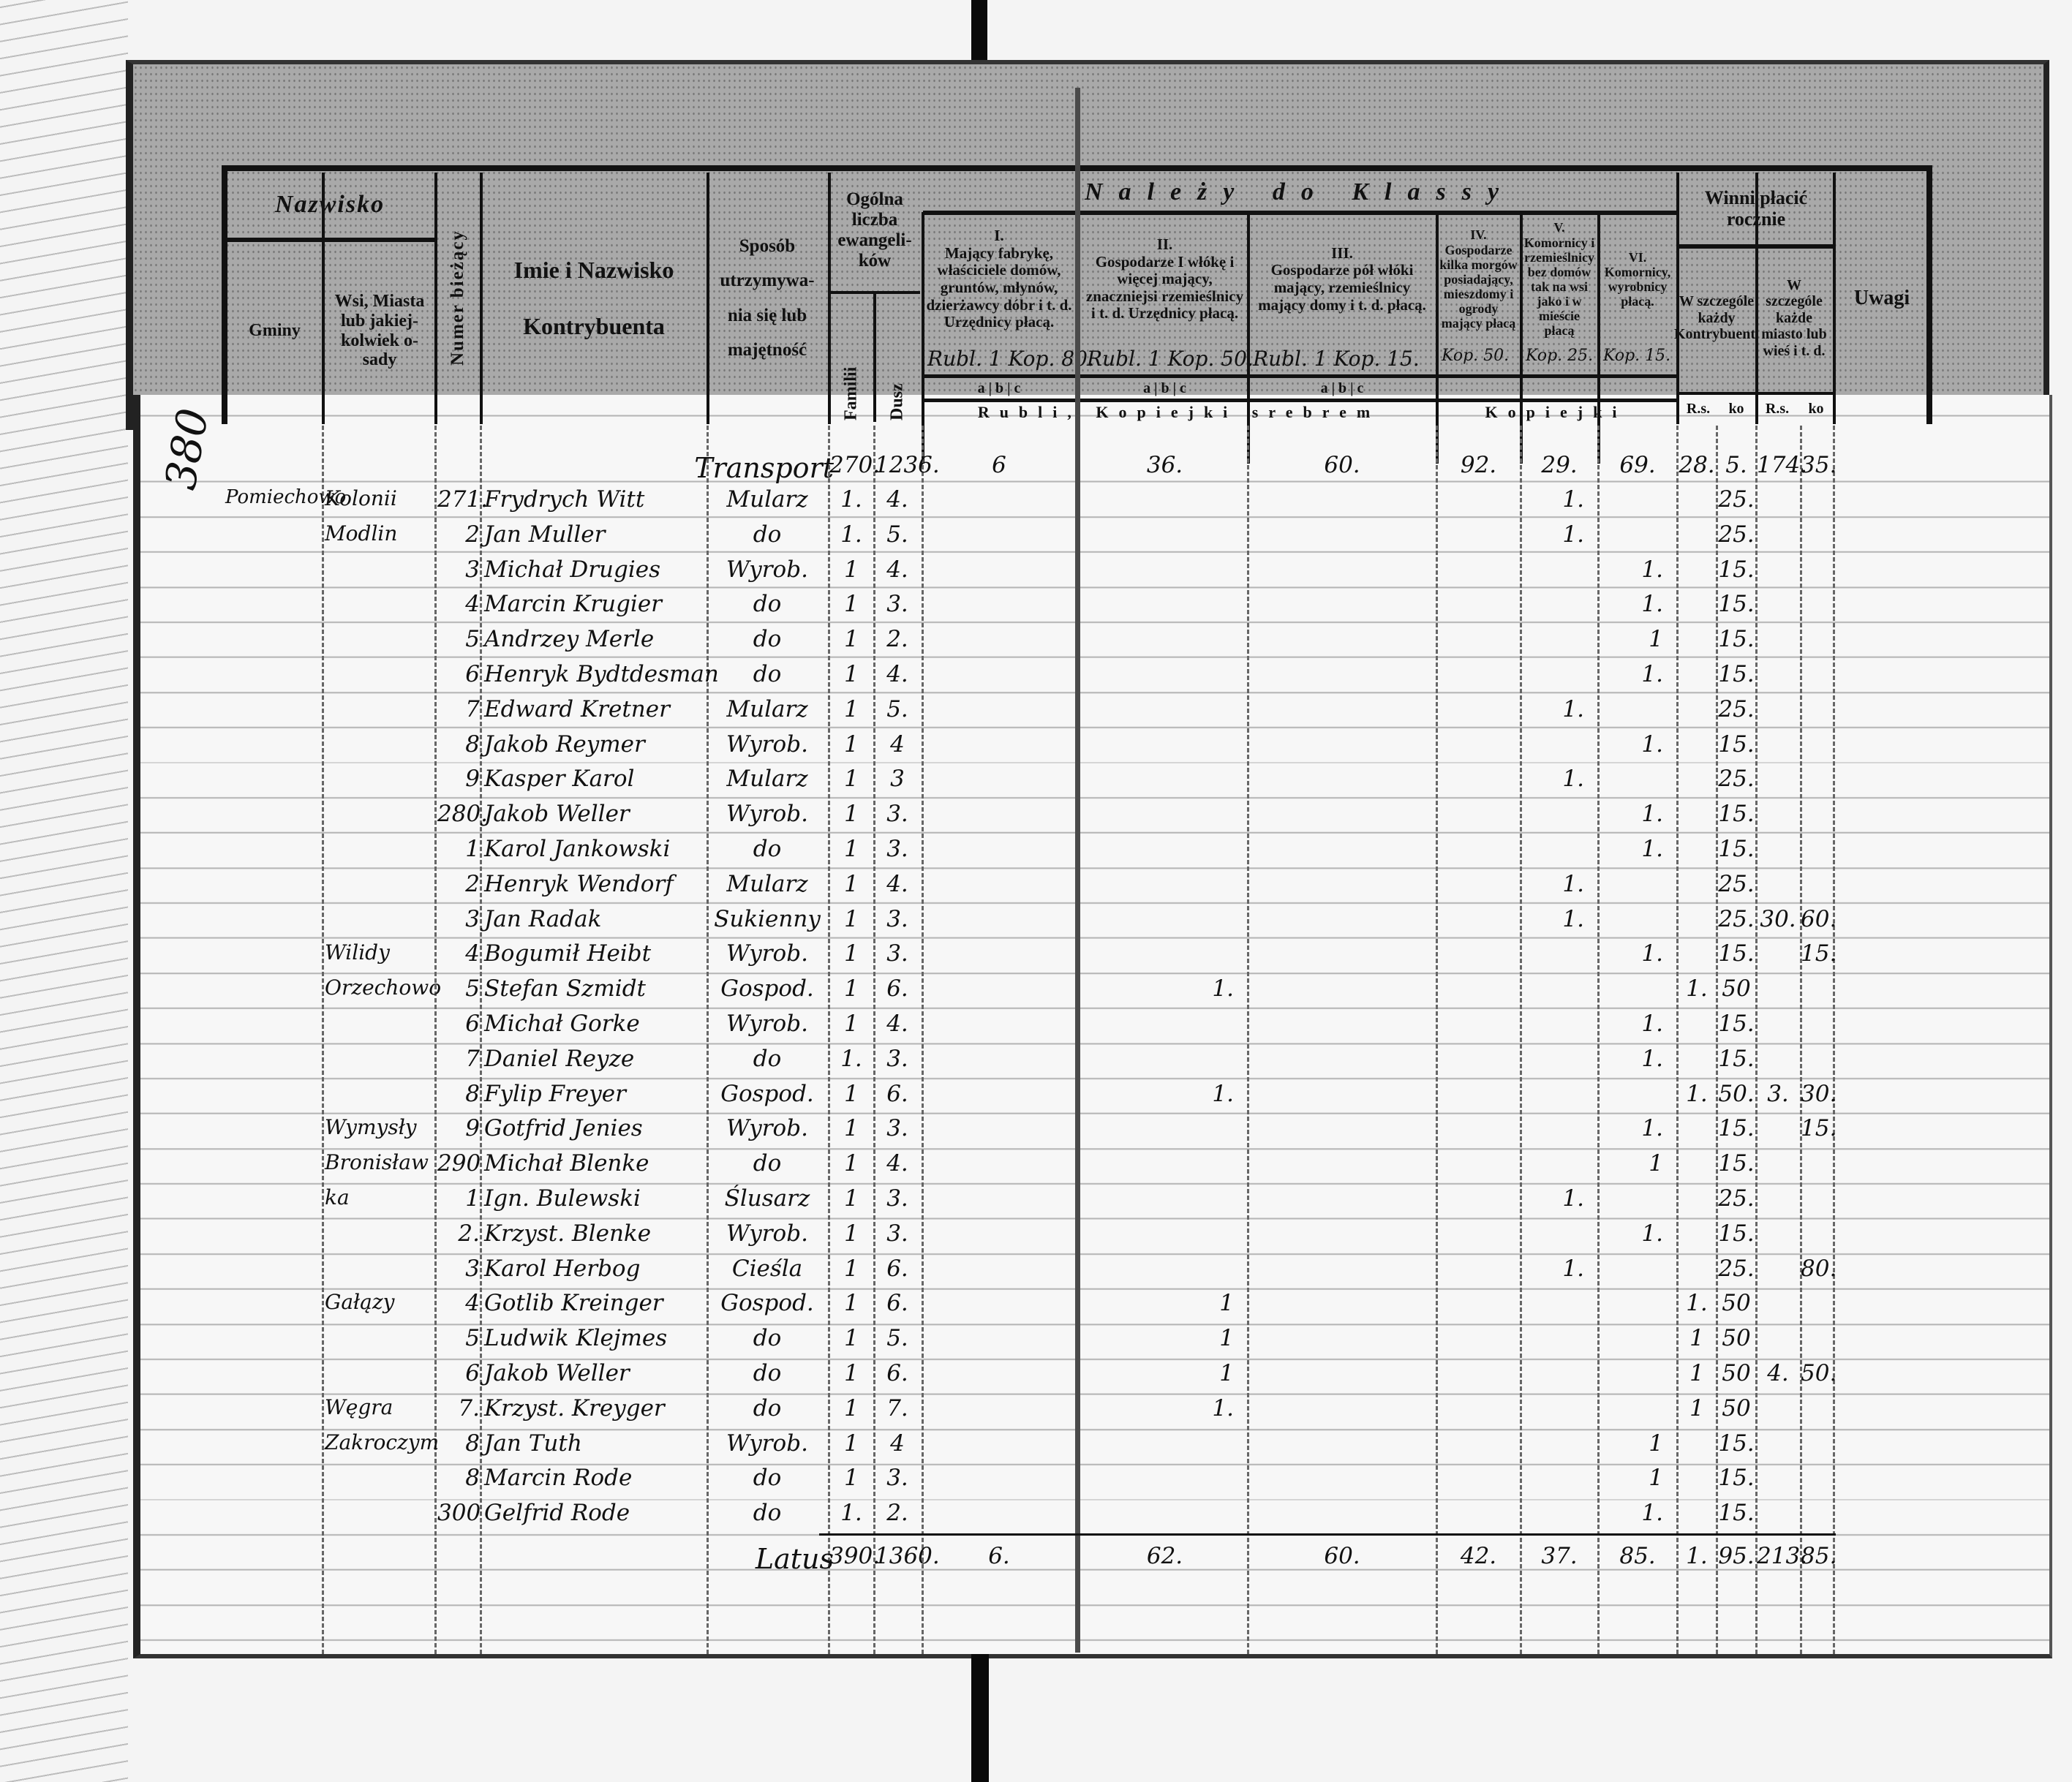 This screenshot has height=1782, width=2072. What do you see at coordinates (1556, 411) in the screenshot?
I see `header-kopiejki: Kopiejki` at bounding box center [1556, 411].